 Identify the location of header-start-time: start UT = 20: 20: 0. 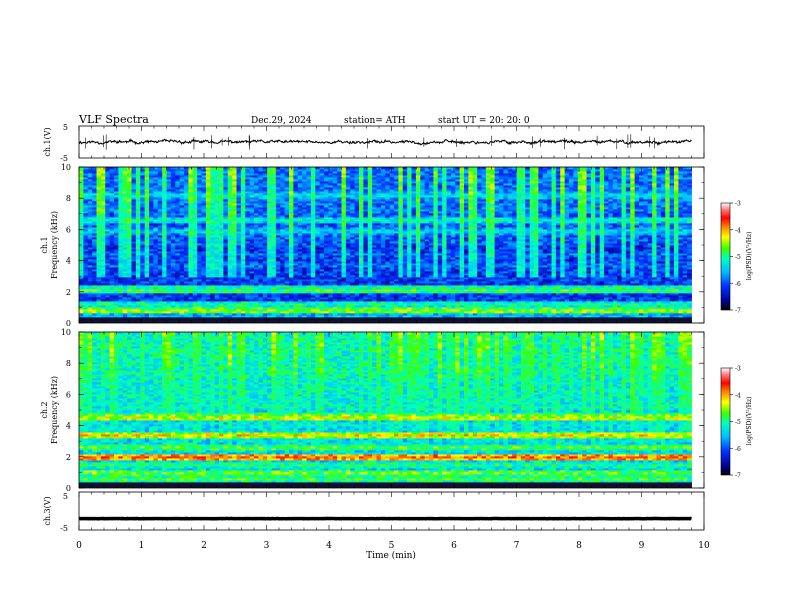
(484, 121).